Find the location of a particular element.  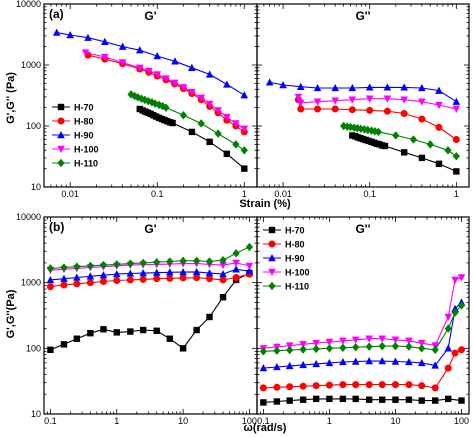

panel-1-label: (a) is located at coordinates (56, 14).